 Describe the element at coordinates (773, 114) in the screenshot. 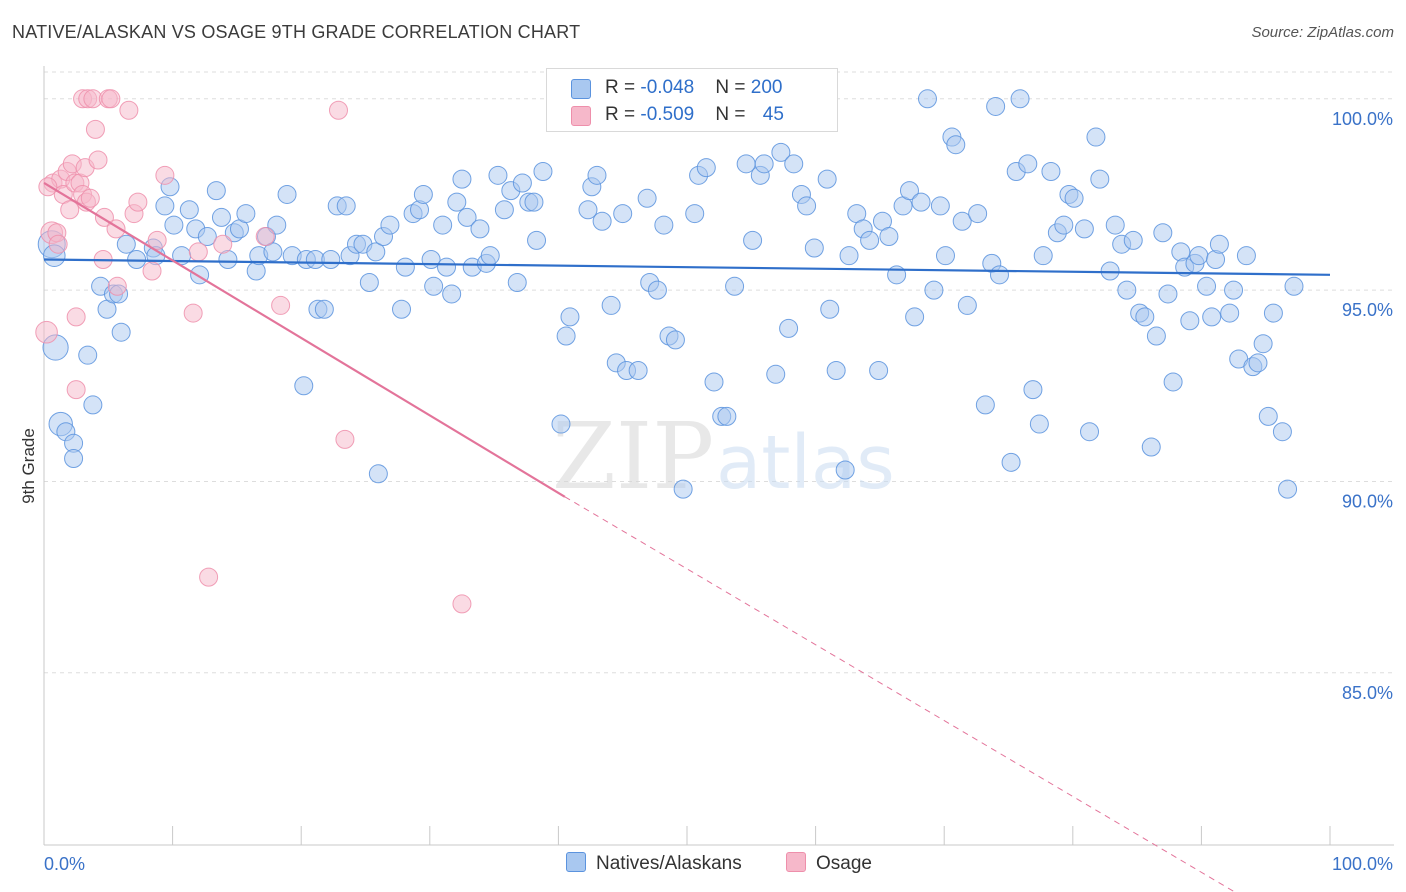

I see `legend-n-value: 45` at that location.